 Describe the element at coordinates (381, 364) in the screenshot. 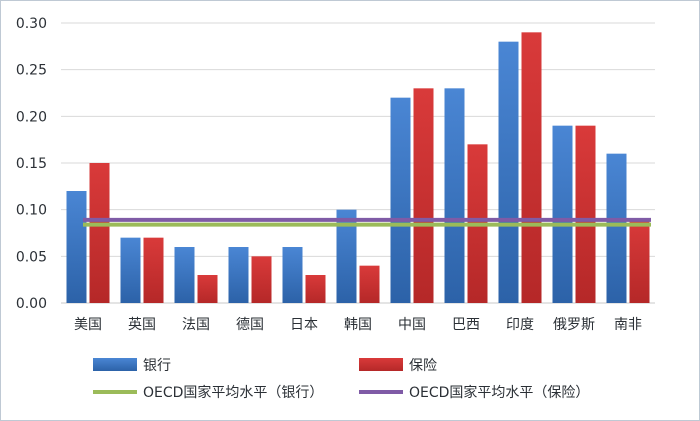

I see `legend-swatch-insurance` at that location.